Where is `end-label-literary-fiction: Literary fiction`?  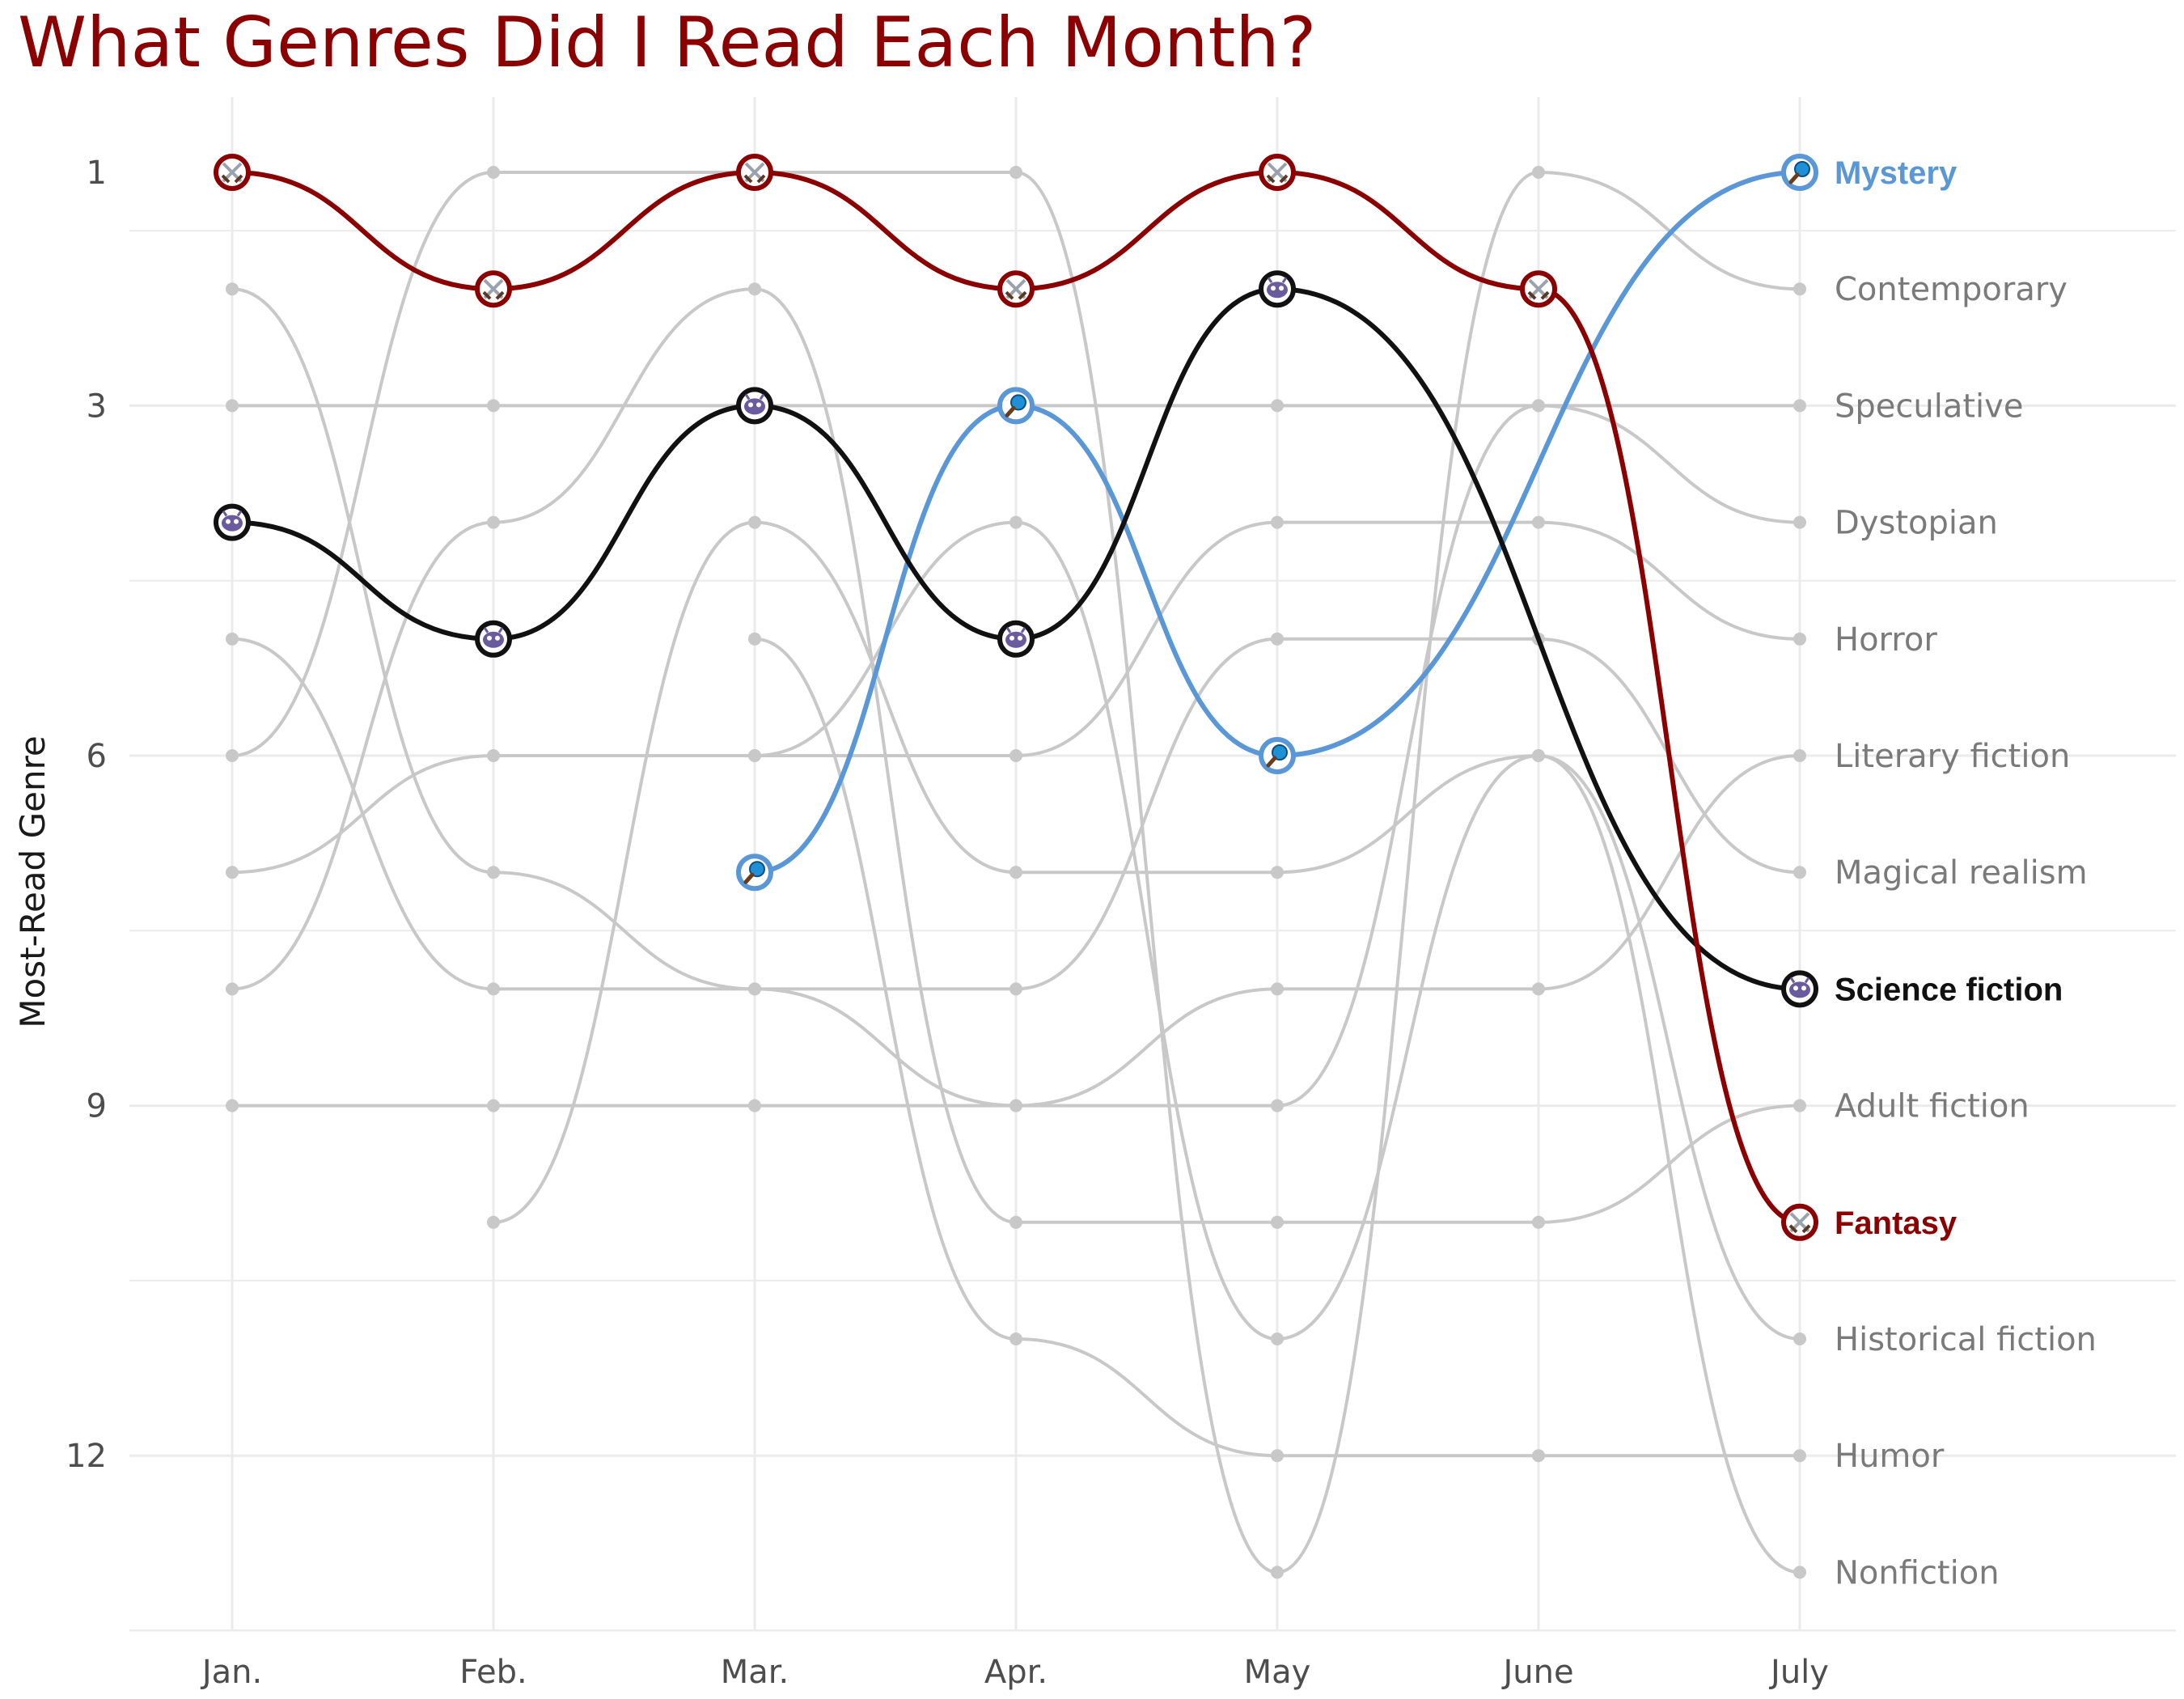 end-label-literary-fiction: Literary fiction is located at coordinates (1952, 756).